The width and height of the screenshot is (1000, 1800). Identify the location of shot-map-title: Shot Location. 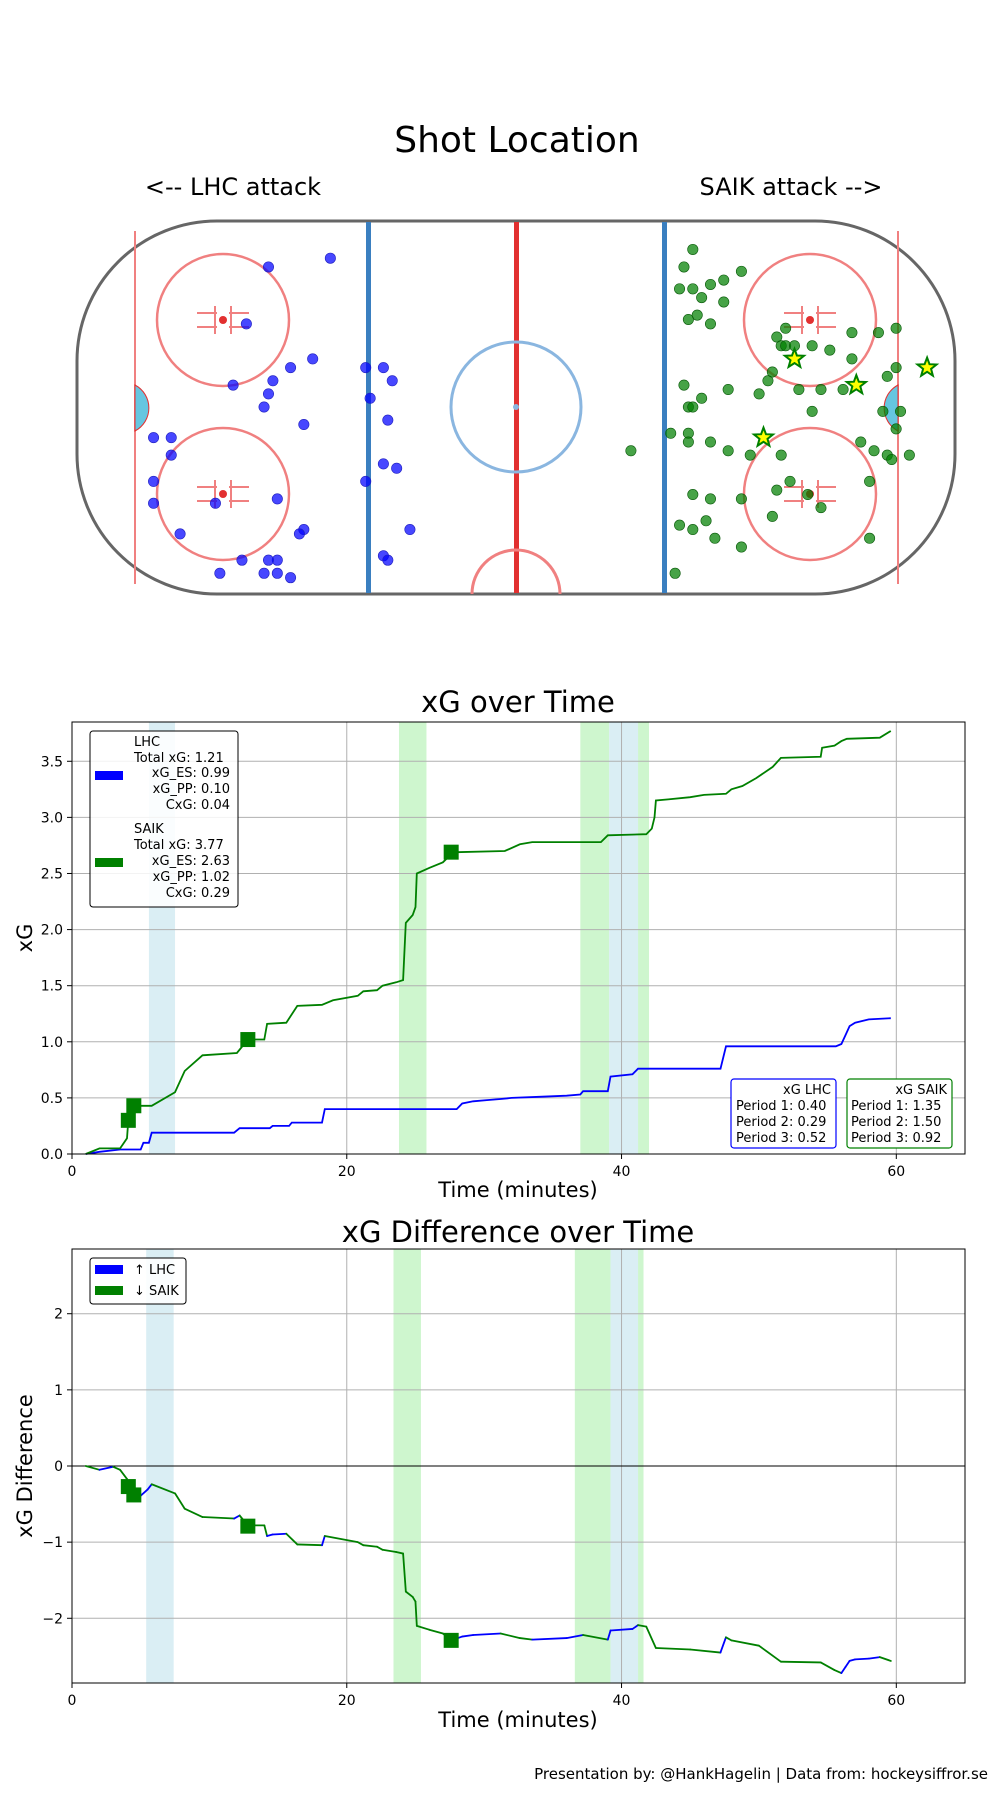
(517, 140).